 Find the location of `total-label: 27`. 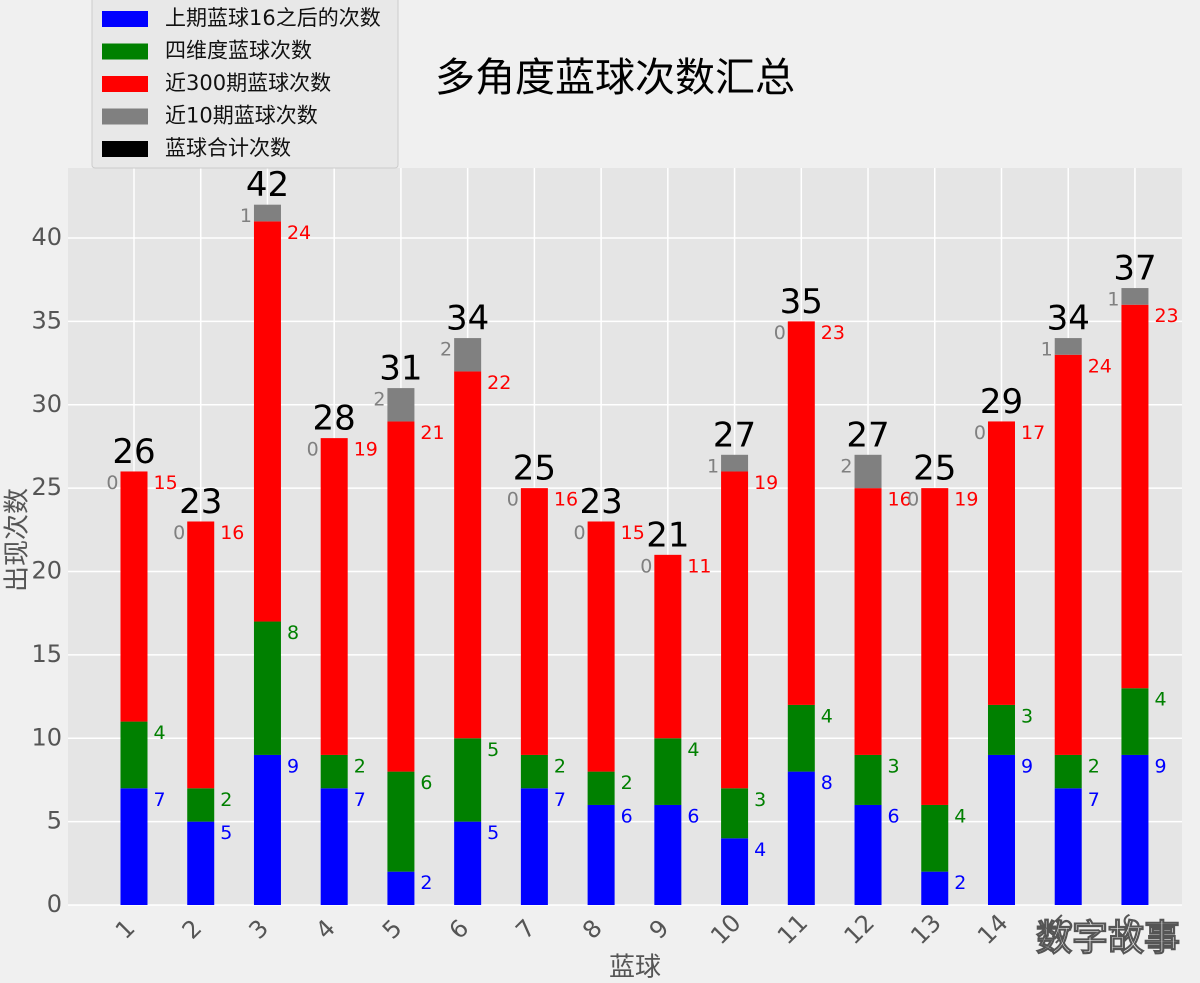

total-label: 27 is located at coordinates (734, 435).